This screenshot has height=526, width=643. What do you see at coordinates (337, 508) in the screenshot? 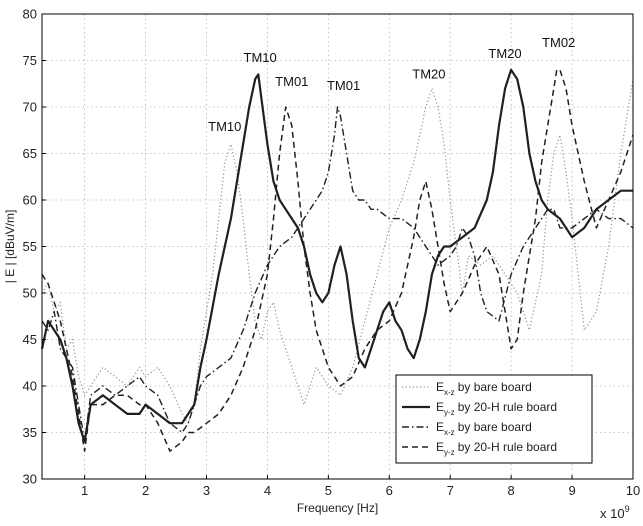
I see `x-axis-label: Frequency [Hz]` at bounding box center [337, 508].